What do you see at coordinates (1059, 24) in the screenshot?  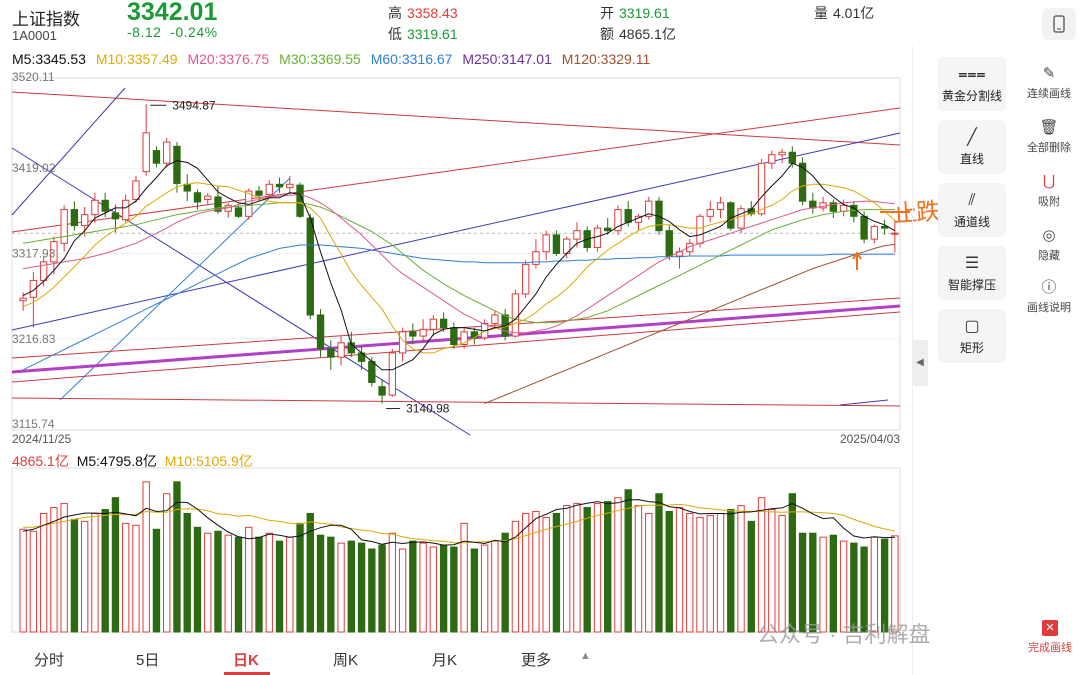 I see `landscape-toggle-button` at bounding box center [1059, 24].